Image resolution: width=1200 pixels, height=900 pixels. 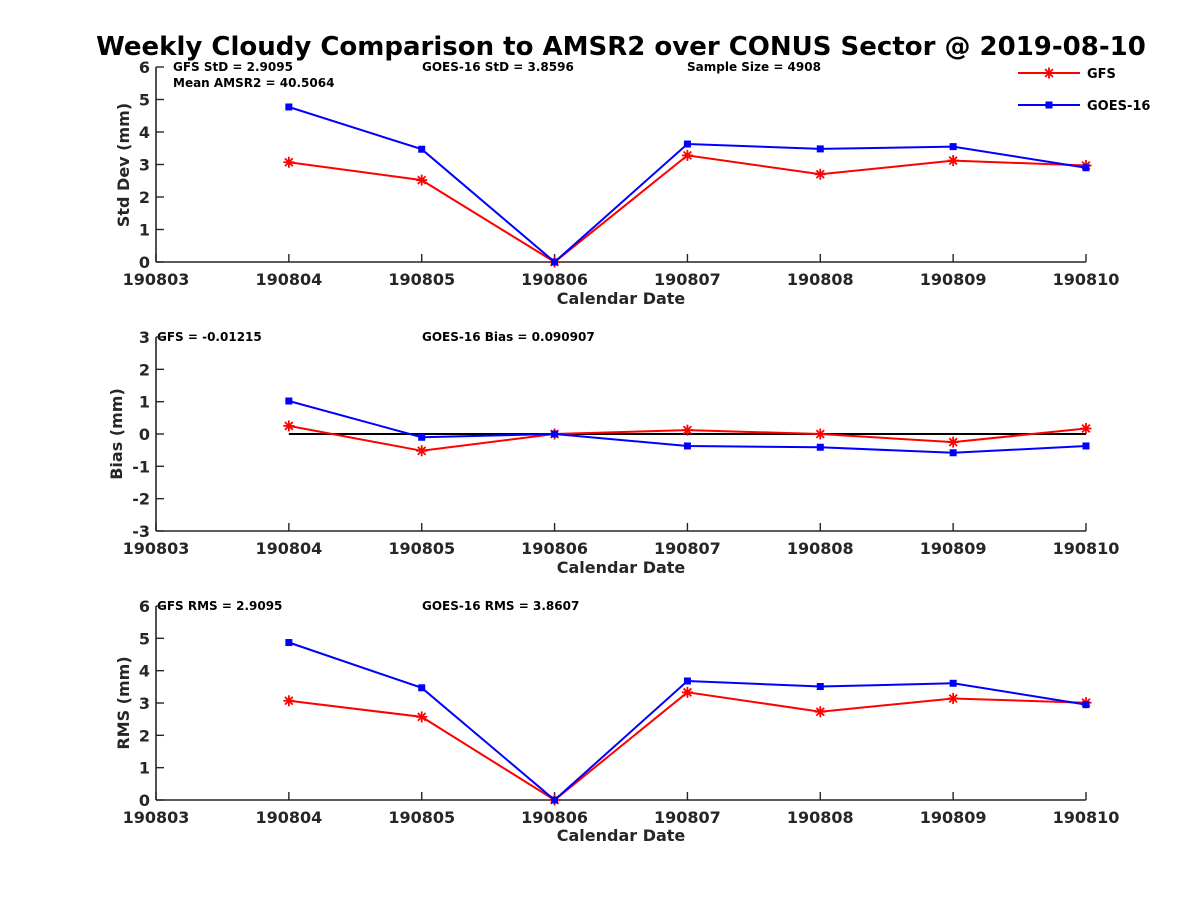 I want to click on legend-marker-goes16, so click(x=1049, y=105).